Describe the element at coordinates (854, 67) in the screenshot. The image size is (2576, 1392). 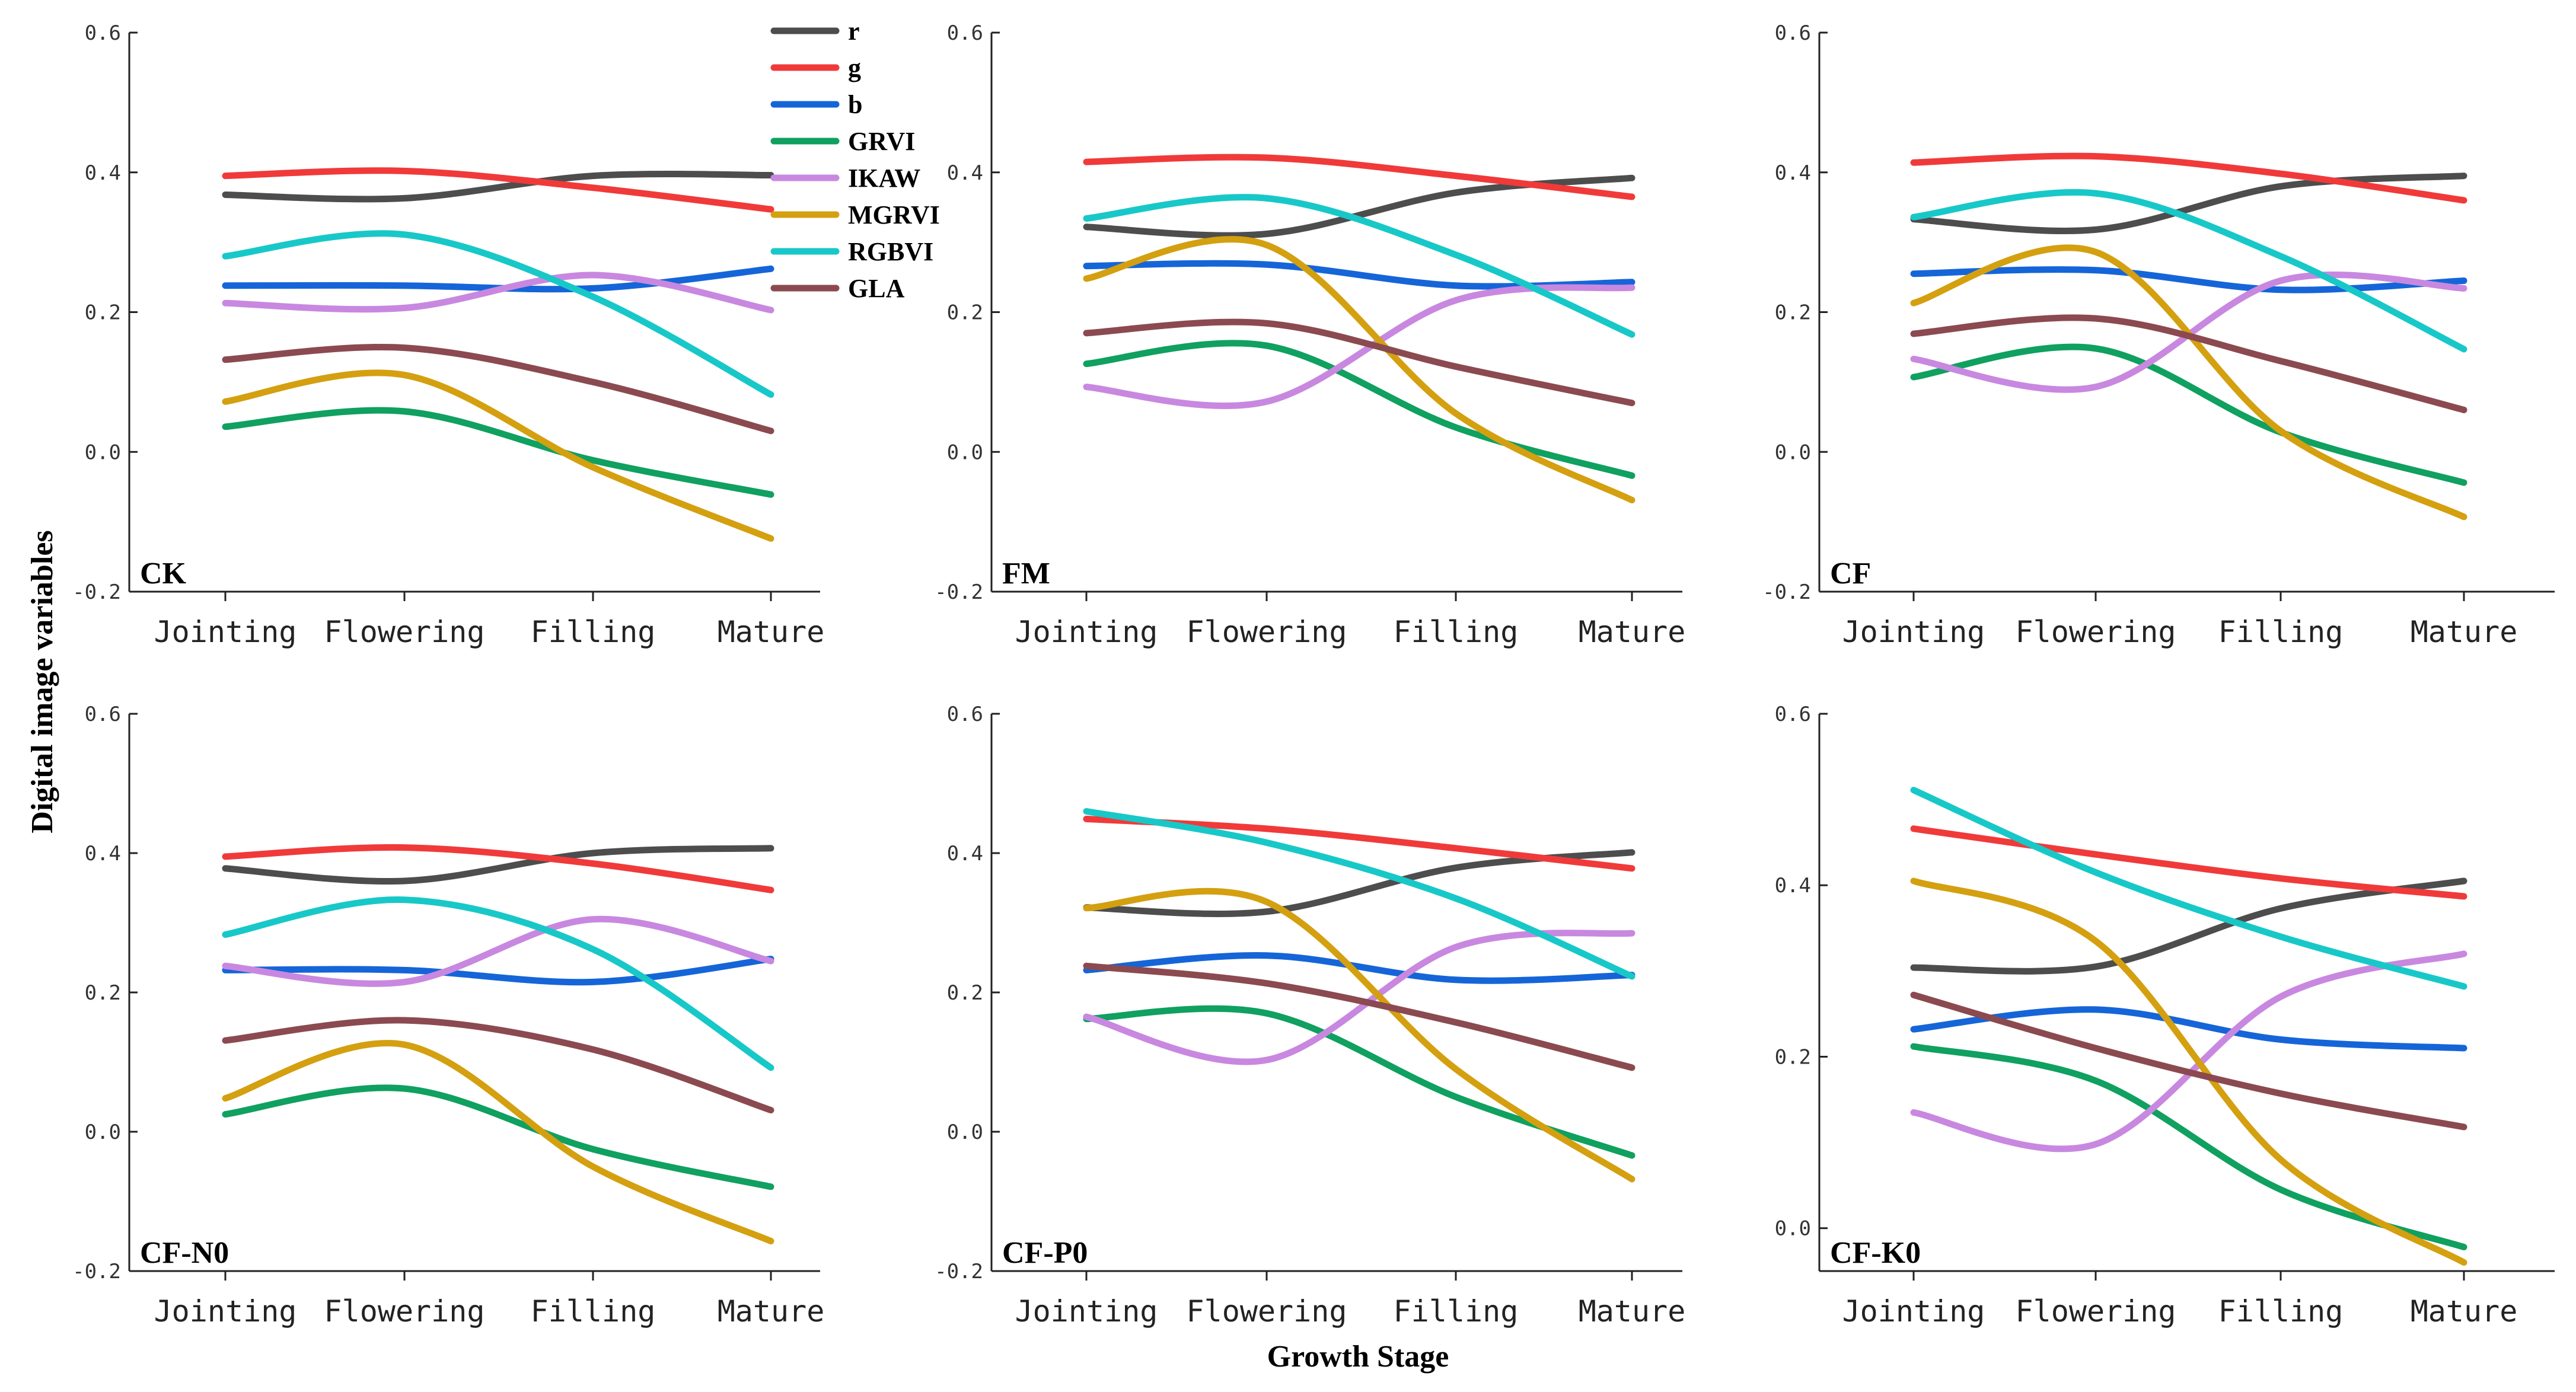
I see `legend-label: g` at that location.